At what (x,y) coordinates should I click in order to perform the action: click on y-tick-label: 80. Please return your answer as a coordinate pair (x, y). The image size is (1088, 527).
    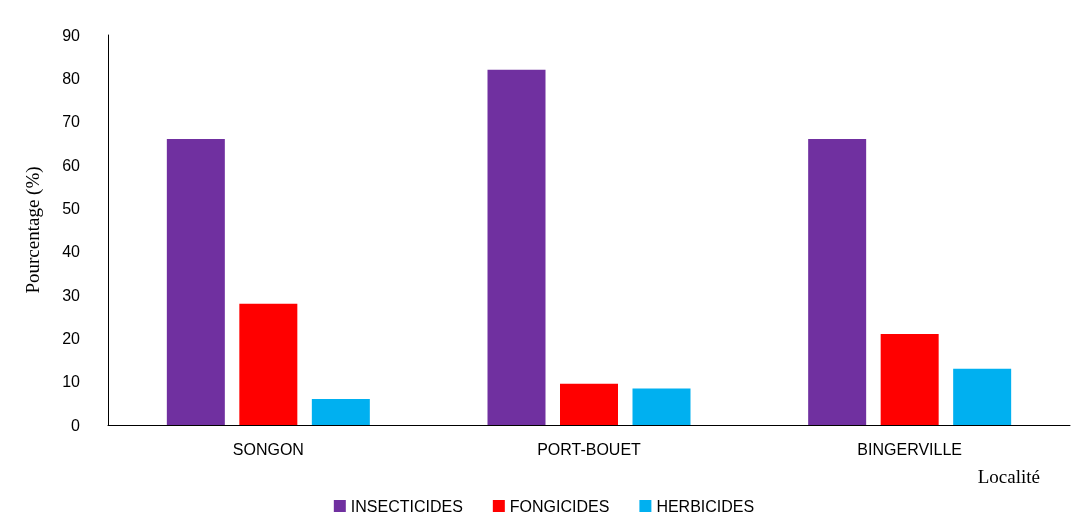
    Looking at the image, I should click on (71, 78).